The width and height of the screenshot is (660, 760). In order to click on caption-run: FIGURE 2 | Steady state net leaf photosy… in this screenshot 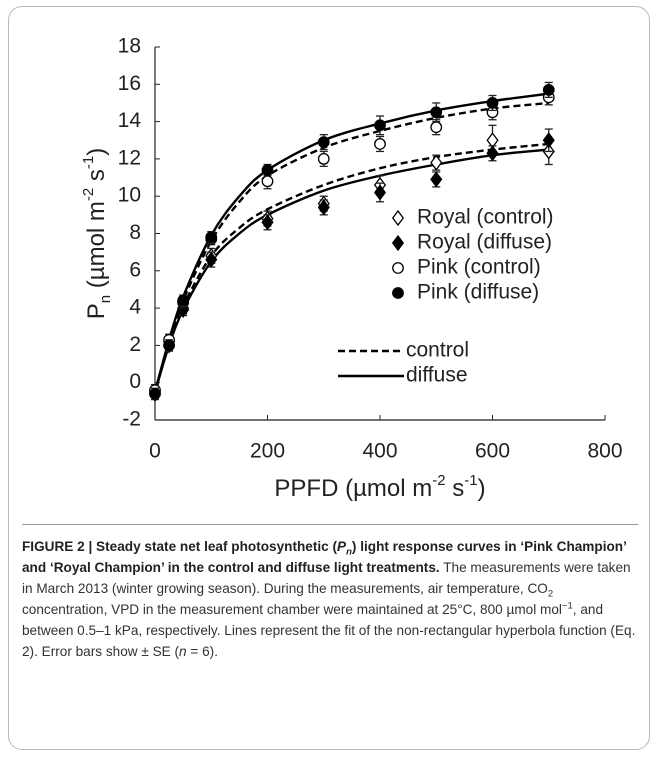, I will do `click(180, 546)`.